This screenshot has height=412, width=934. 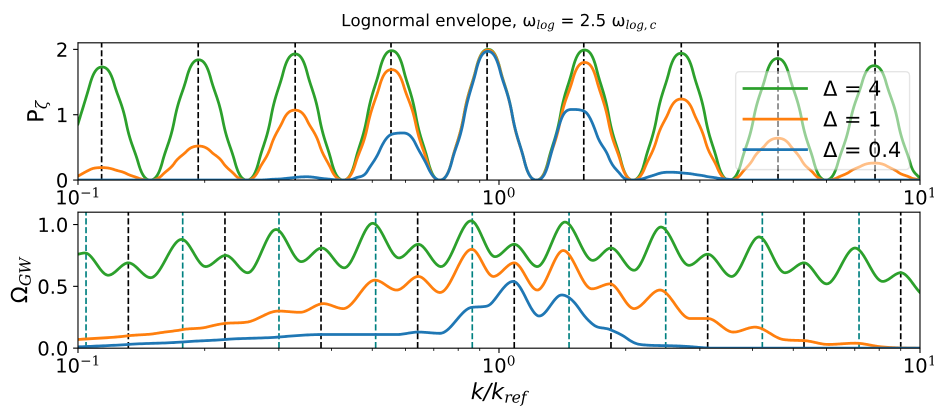 What do you see at coordinates (52, 348) in the screenshot?
I see `y-tick-label: 0.0` at bounding box center [52, 348].